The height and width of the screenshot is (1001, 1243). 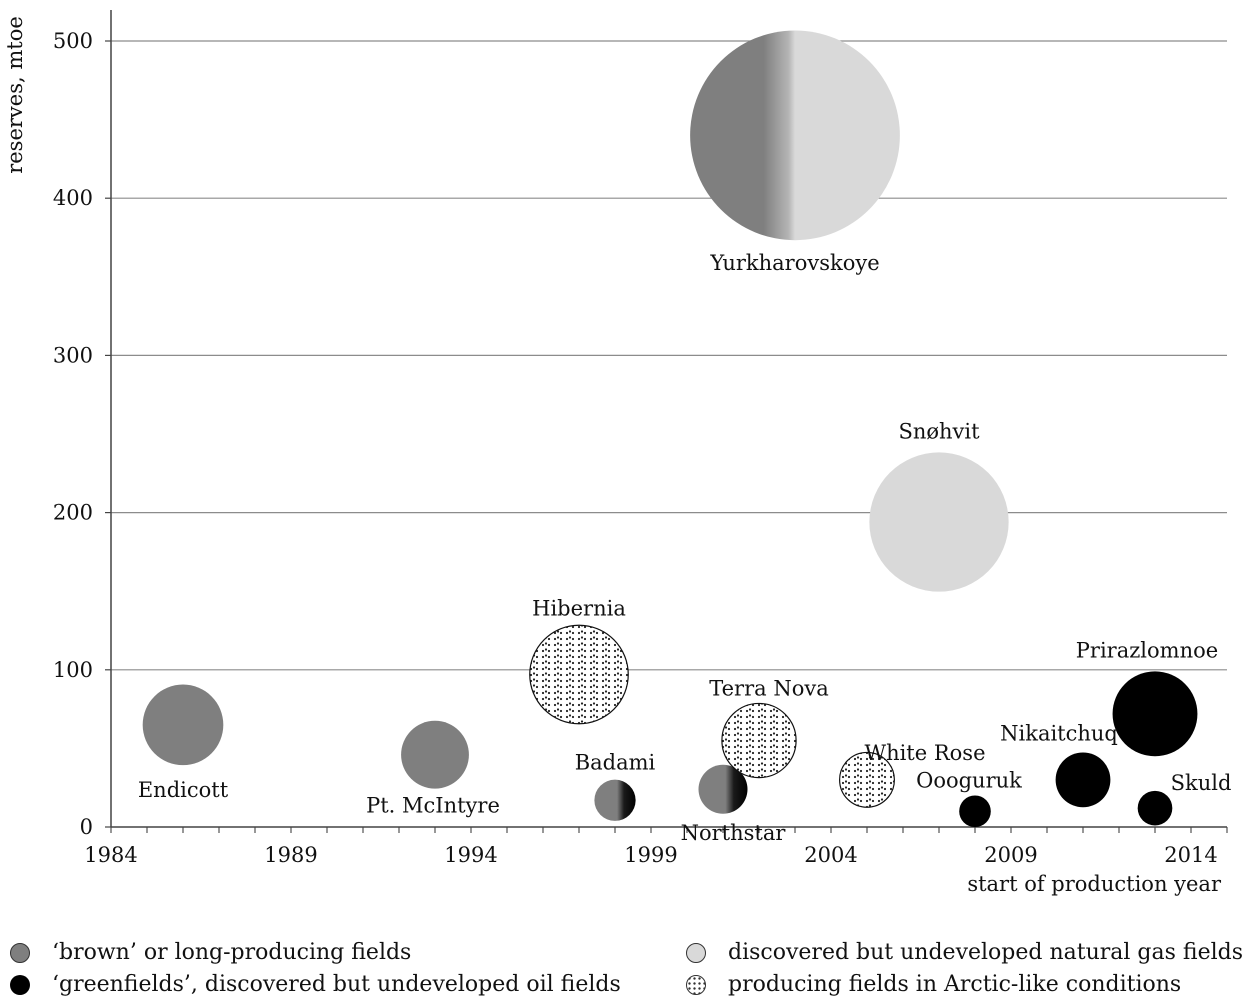 I want to click on bubble-terra-nova, so click(x=759, y=740).